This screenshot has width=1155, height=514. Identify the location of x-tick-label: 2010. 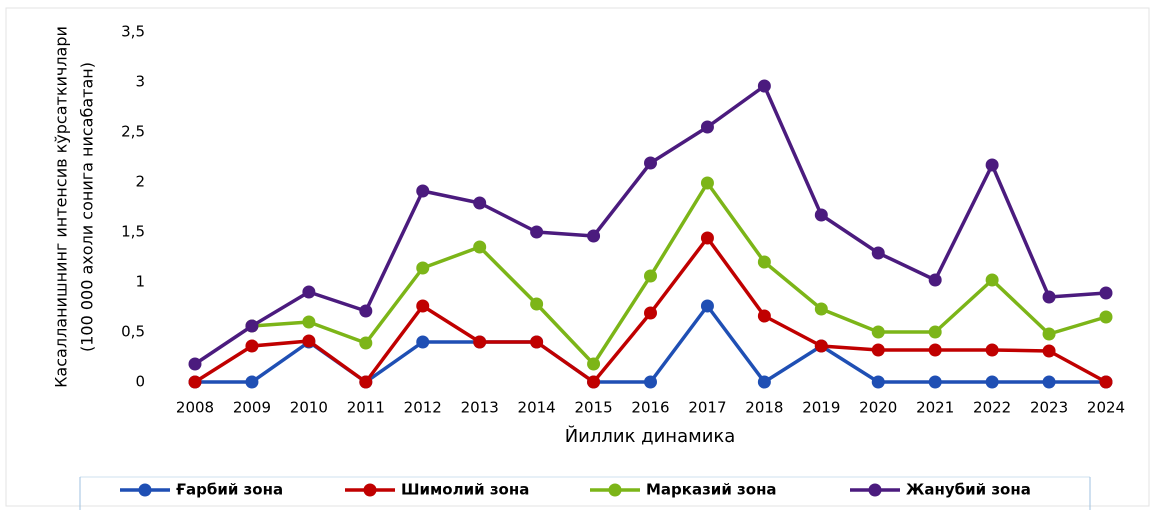
(309, 408).